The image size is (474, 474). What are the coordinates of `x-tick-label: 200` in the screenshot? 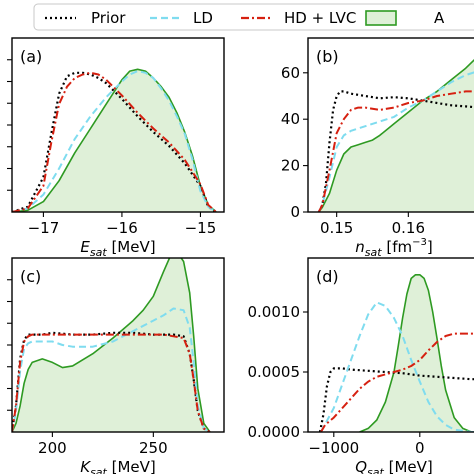 It's located at (52, 448).